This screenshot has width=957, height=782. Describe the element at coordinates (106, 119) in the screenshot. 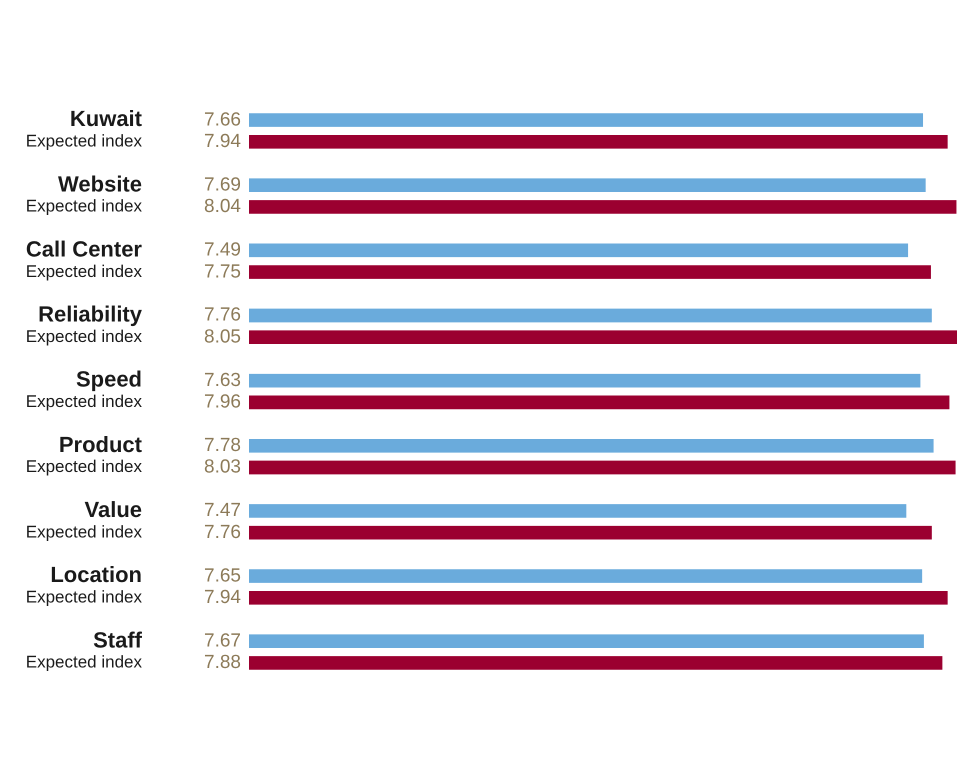

I see `y-tick-label: Kuwait` at that location.